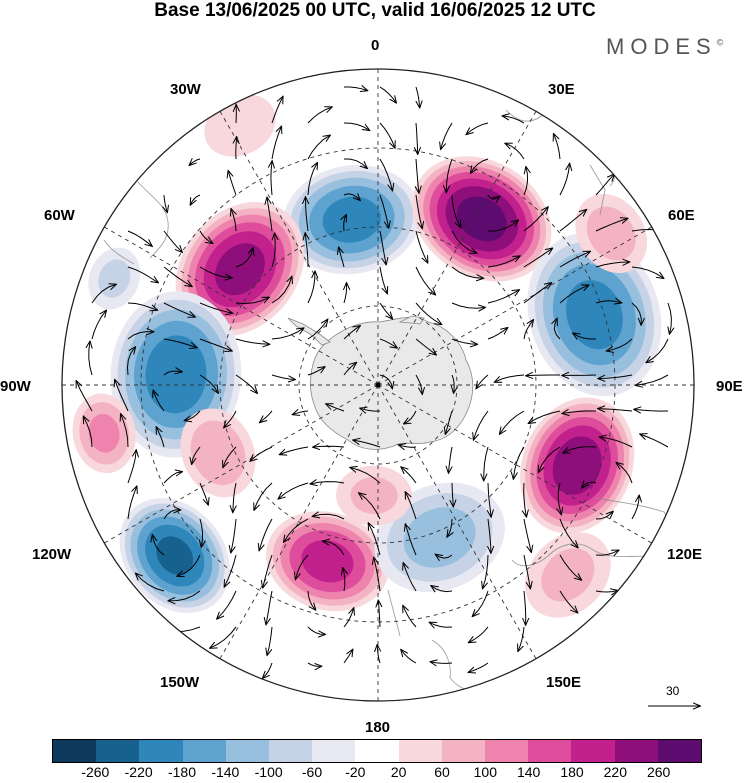 The image size is (750, 783). What do you see at coordinates (59, 215) in the screenshot?
I see `lon-label-60w: 60W` at bounding box center [59, 215].